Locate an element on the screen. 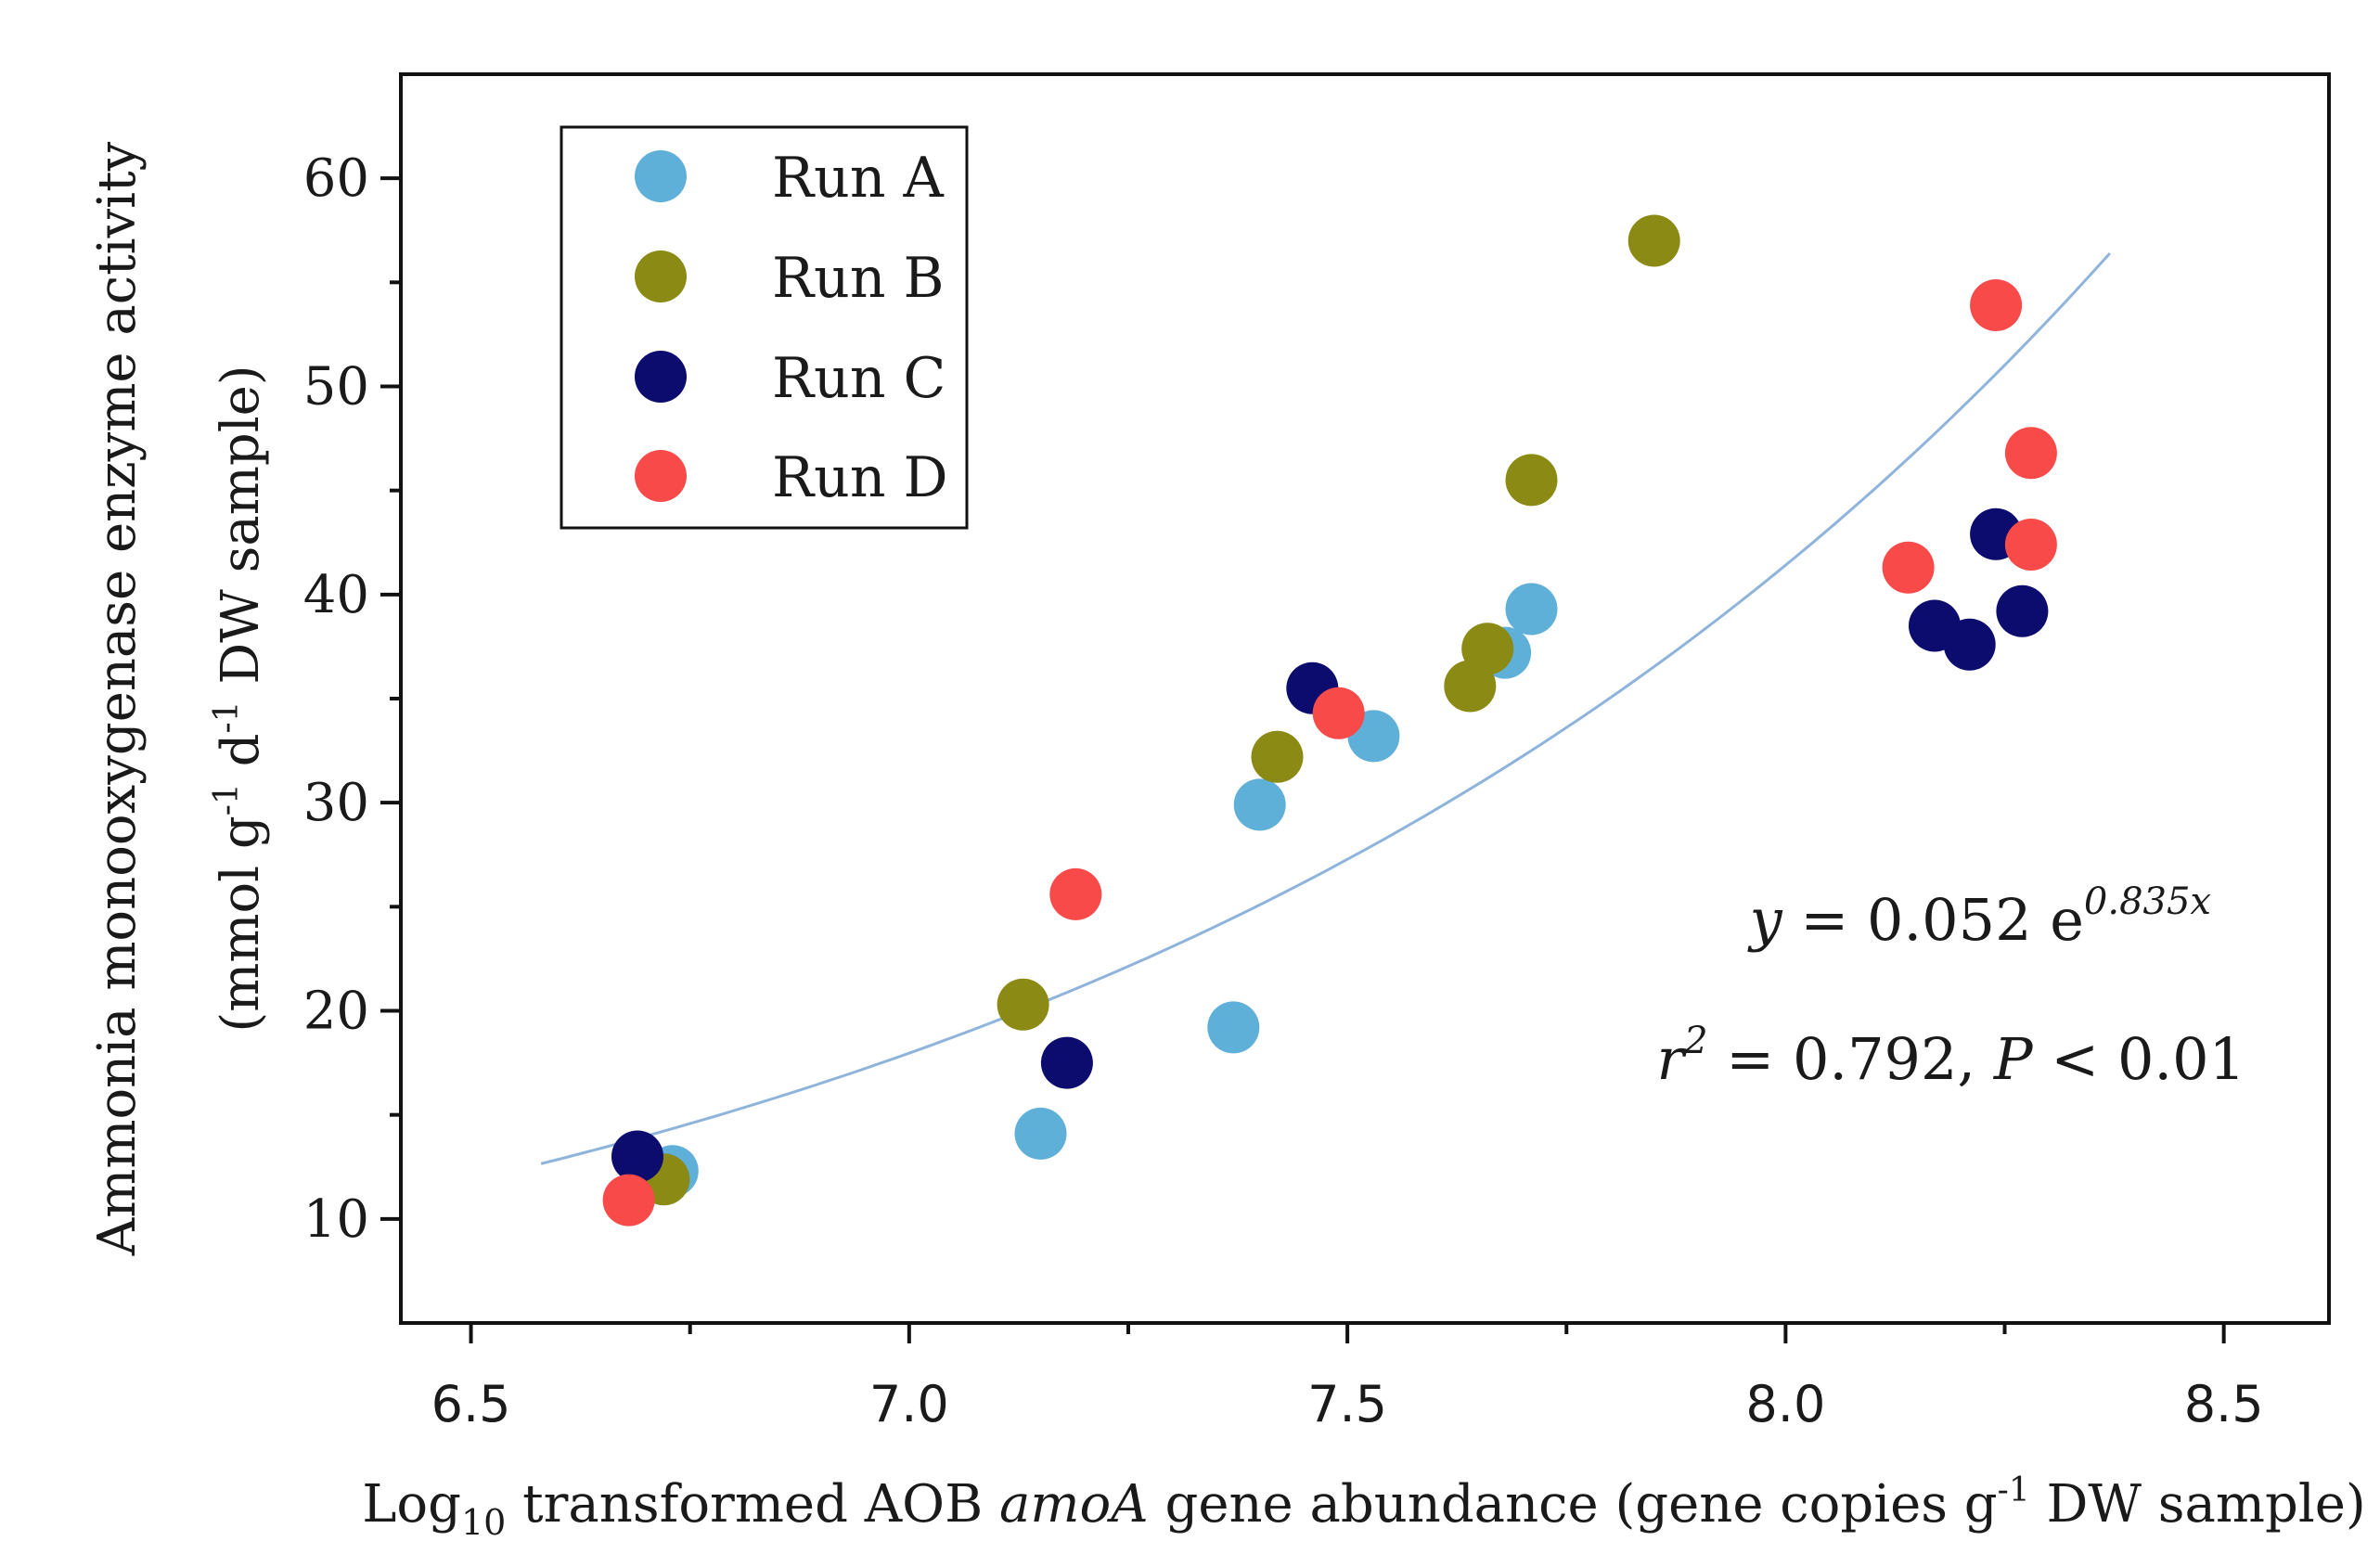 This screenshot has height=1554, width=2380. fit-statistics-r-sup: 2 is located at coordinates (1695, 1041).